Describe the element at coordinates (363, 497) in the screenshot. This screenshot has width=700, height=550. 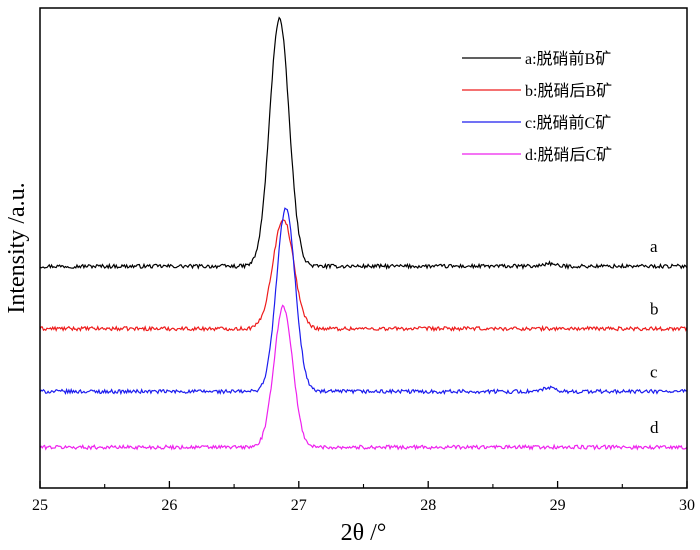
I see `x-axis-ticks: 25 26 27 28 29 30` at that location.